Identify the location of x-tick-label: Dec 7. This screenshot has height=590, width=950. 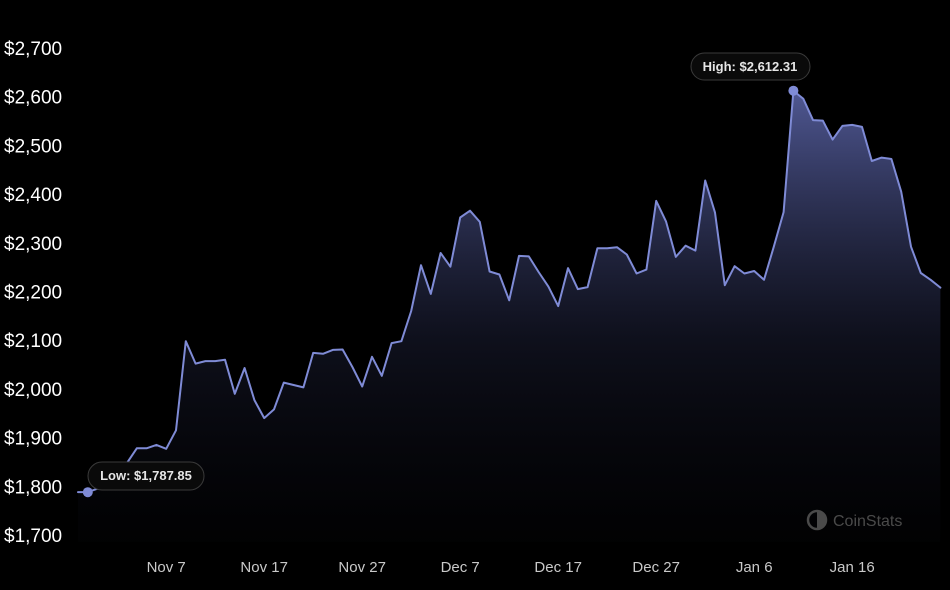
(460, 567).